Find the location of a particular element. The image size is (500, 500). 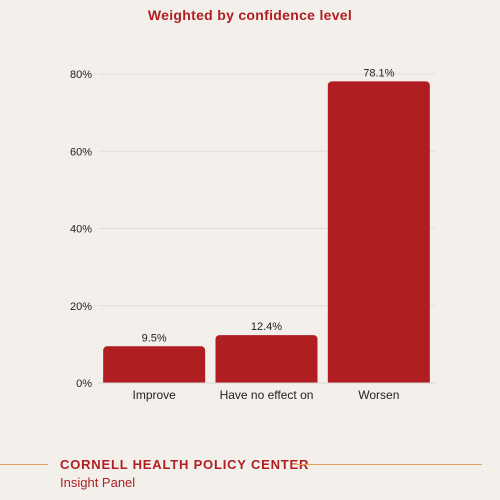

bar-value-label: 9.5% is located at coordinates (154, 338).